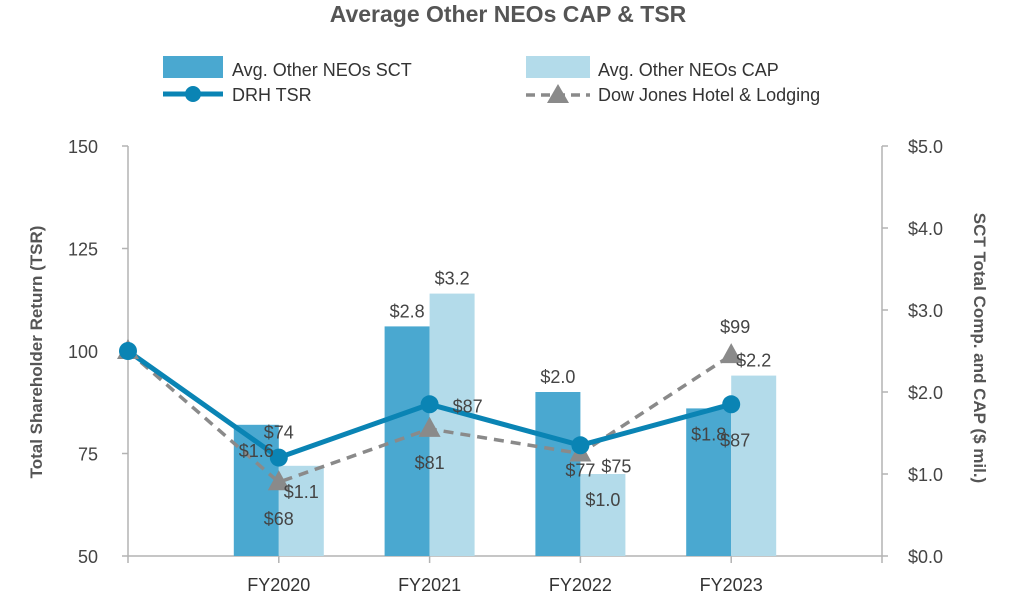  I want to click on x-ticks: FY2020 FY2021 FY2022 FY2023, so click(505, 575).